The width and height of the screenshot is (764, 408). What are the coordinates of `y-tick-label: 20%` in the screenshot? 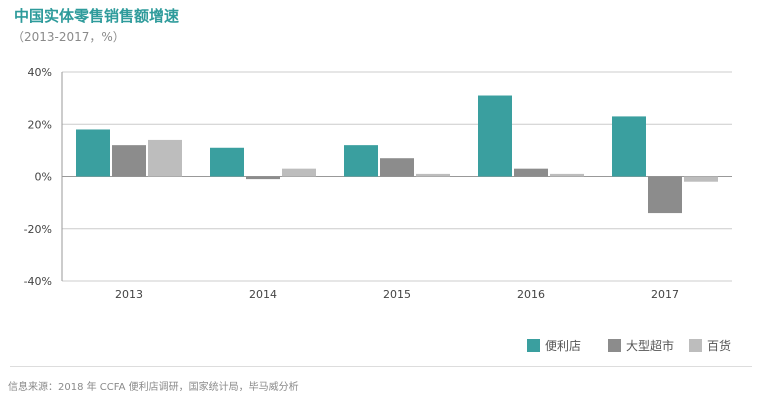 It's located at (40, 124).